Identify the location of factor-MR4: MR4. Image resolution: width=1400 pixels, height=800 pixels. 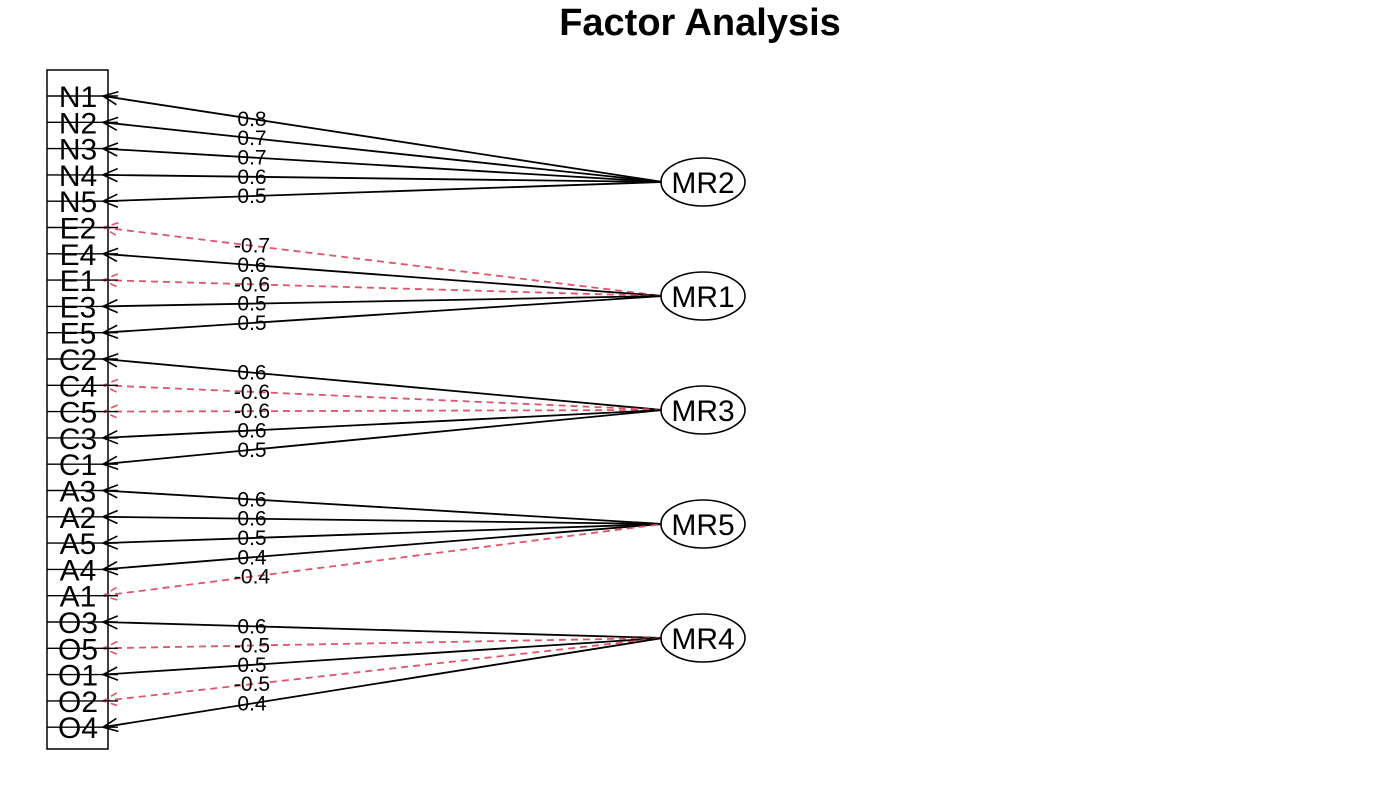
(703, 638).